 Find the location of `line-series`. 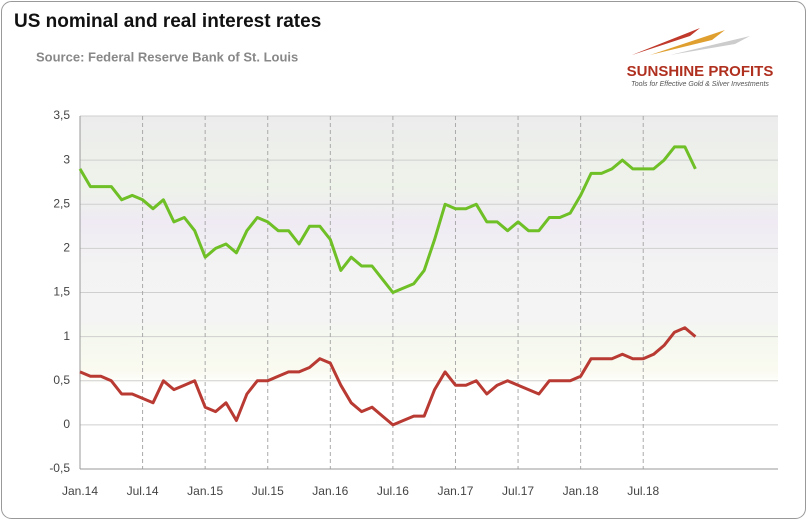

line-series is located at coordinates (388, 376).